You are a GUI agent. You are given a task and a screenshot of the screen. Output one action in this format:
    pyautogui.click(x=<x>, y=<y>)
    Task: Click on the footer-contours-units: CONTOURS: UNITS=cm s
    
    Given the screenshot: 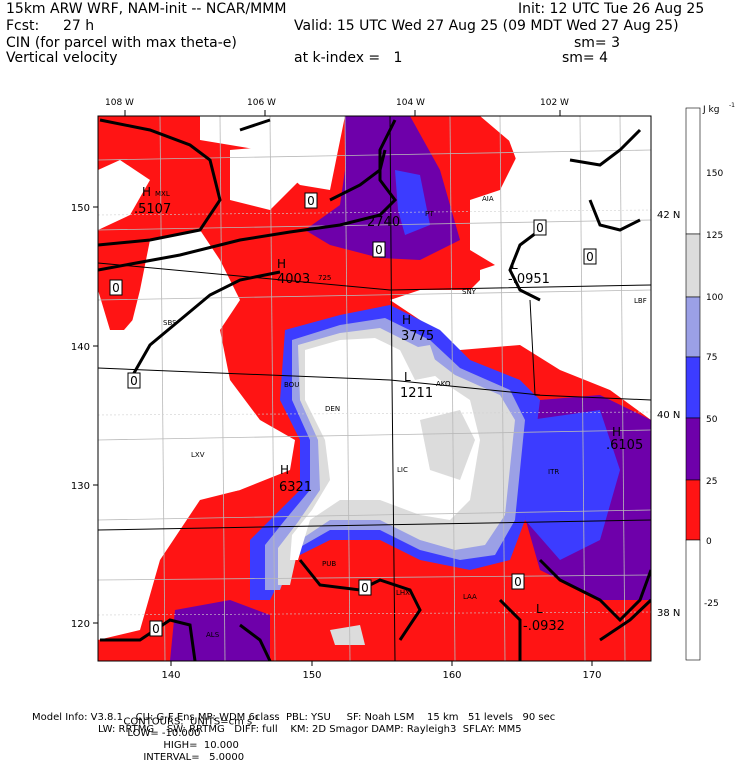 What is the action you would take?
    pyautogui.click(x=188, y=722)
    